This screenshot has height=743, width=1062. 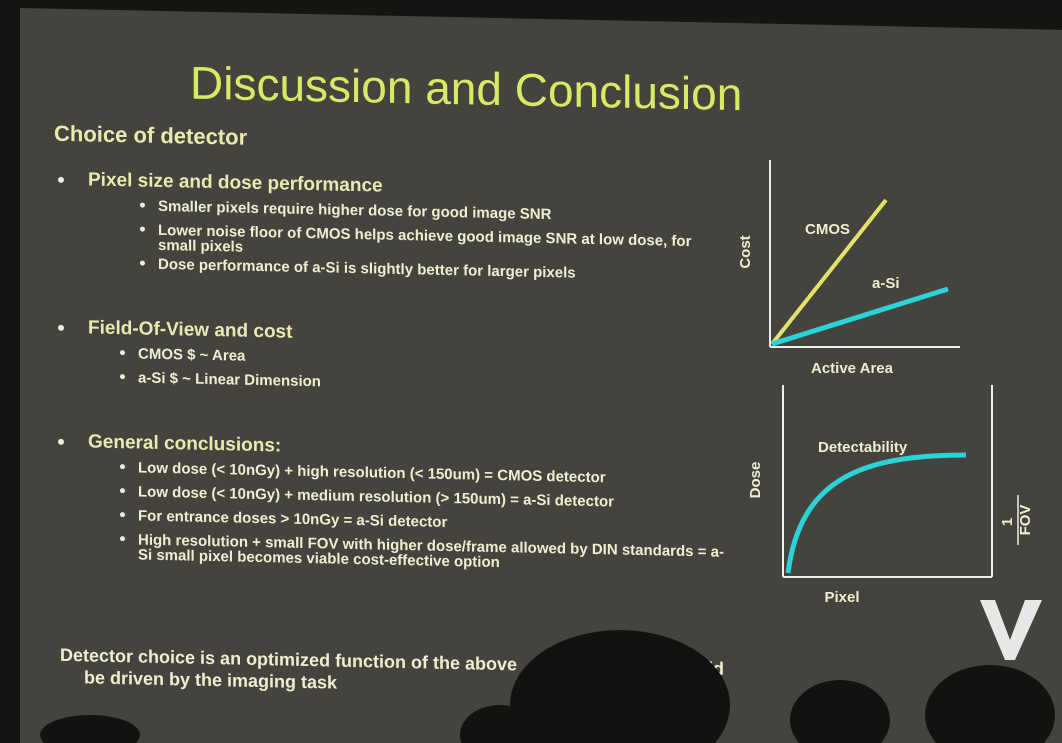 What do you see at coordinates (745, 251) in the screenshot?
I see `axis-label: Cost` at bounding box center [745, 251].